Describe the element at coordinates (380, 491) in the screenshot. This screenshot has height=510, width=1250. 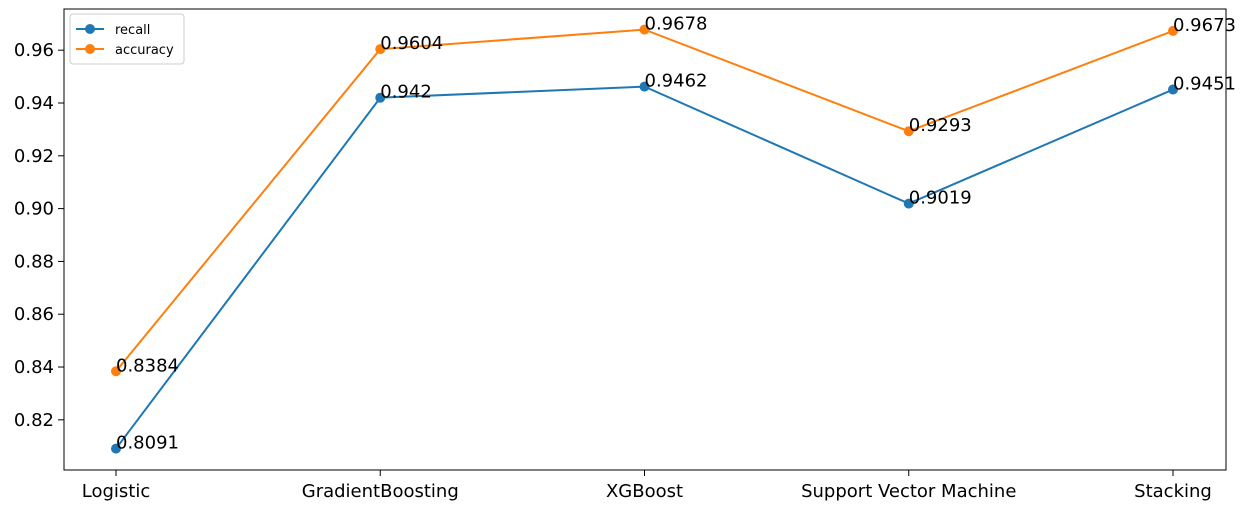
I see `x-tick-label: GradientBoosting` at that location.